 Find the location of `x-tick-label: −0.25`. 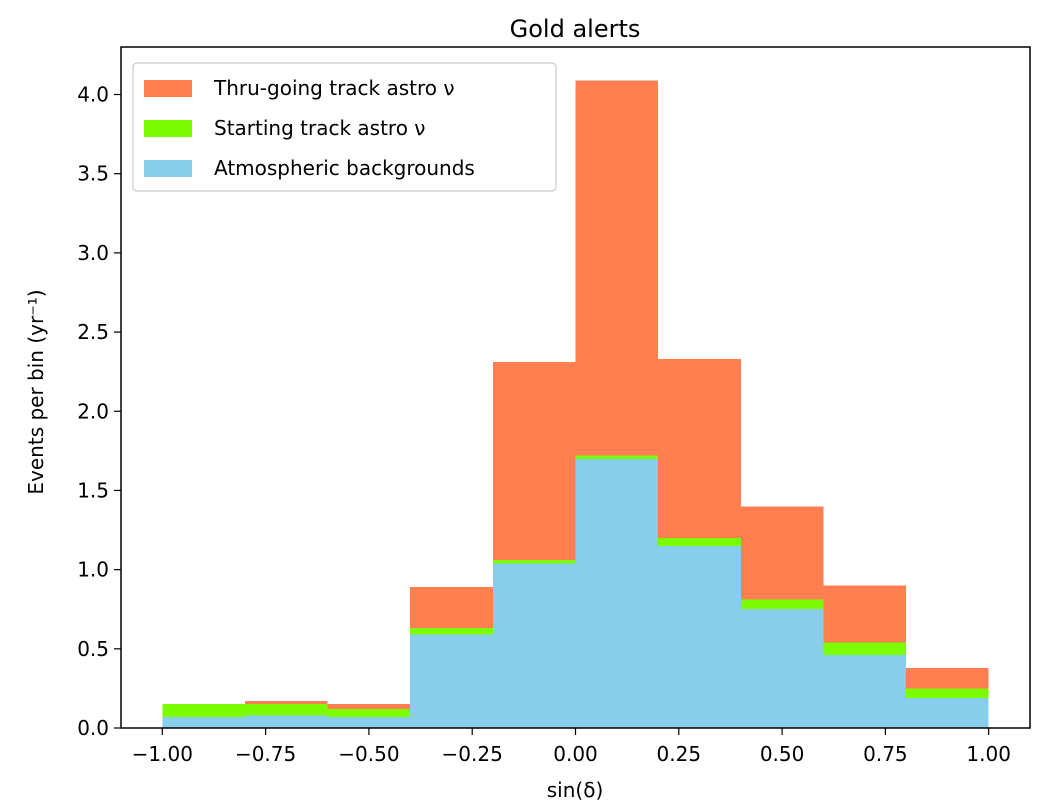

x-tick-label: −0.25 is located at coordinates (472, 754).